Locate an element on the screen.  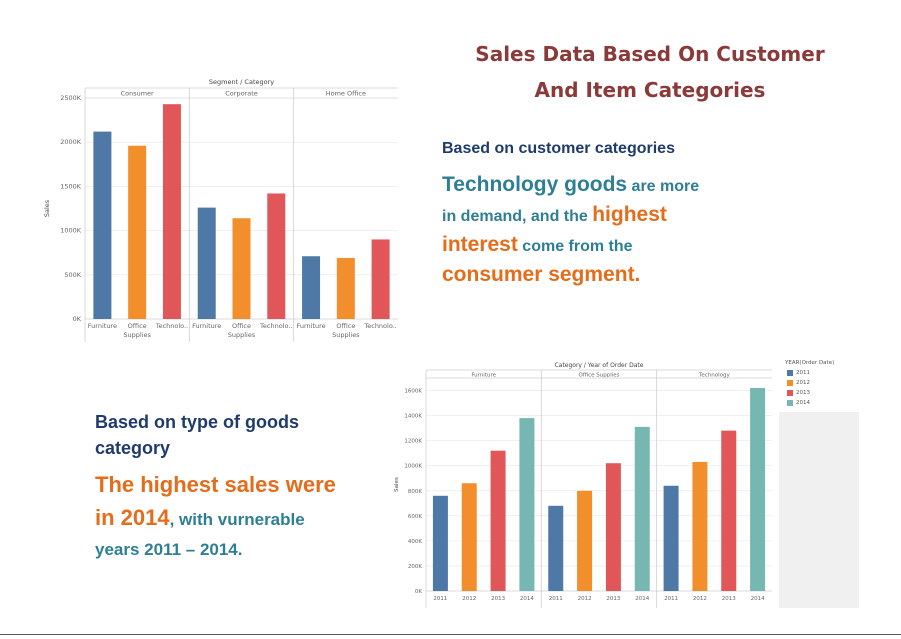
legend-item-2012: 2012 is located at coordinates (819, 383).